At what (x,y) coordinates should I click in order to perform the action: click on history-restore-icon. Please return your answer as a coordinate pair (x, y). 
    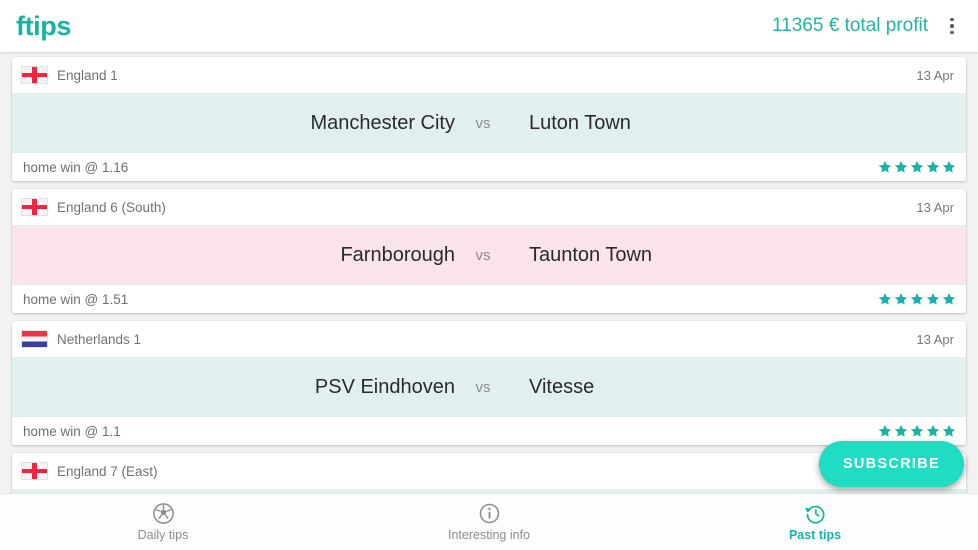
    Looking at the image, I should click on (814, 514).